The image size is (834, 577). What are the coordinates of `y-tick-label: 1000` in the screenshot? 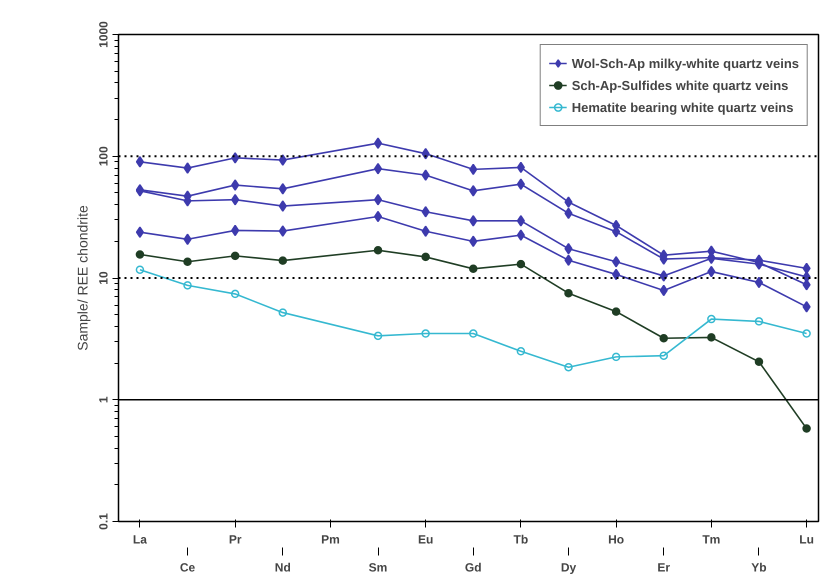 It's located at (103, 34).